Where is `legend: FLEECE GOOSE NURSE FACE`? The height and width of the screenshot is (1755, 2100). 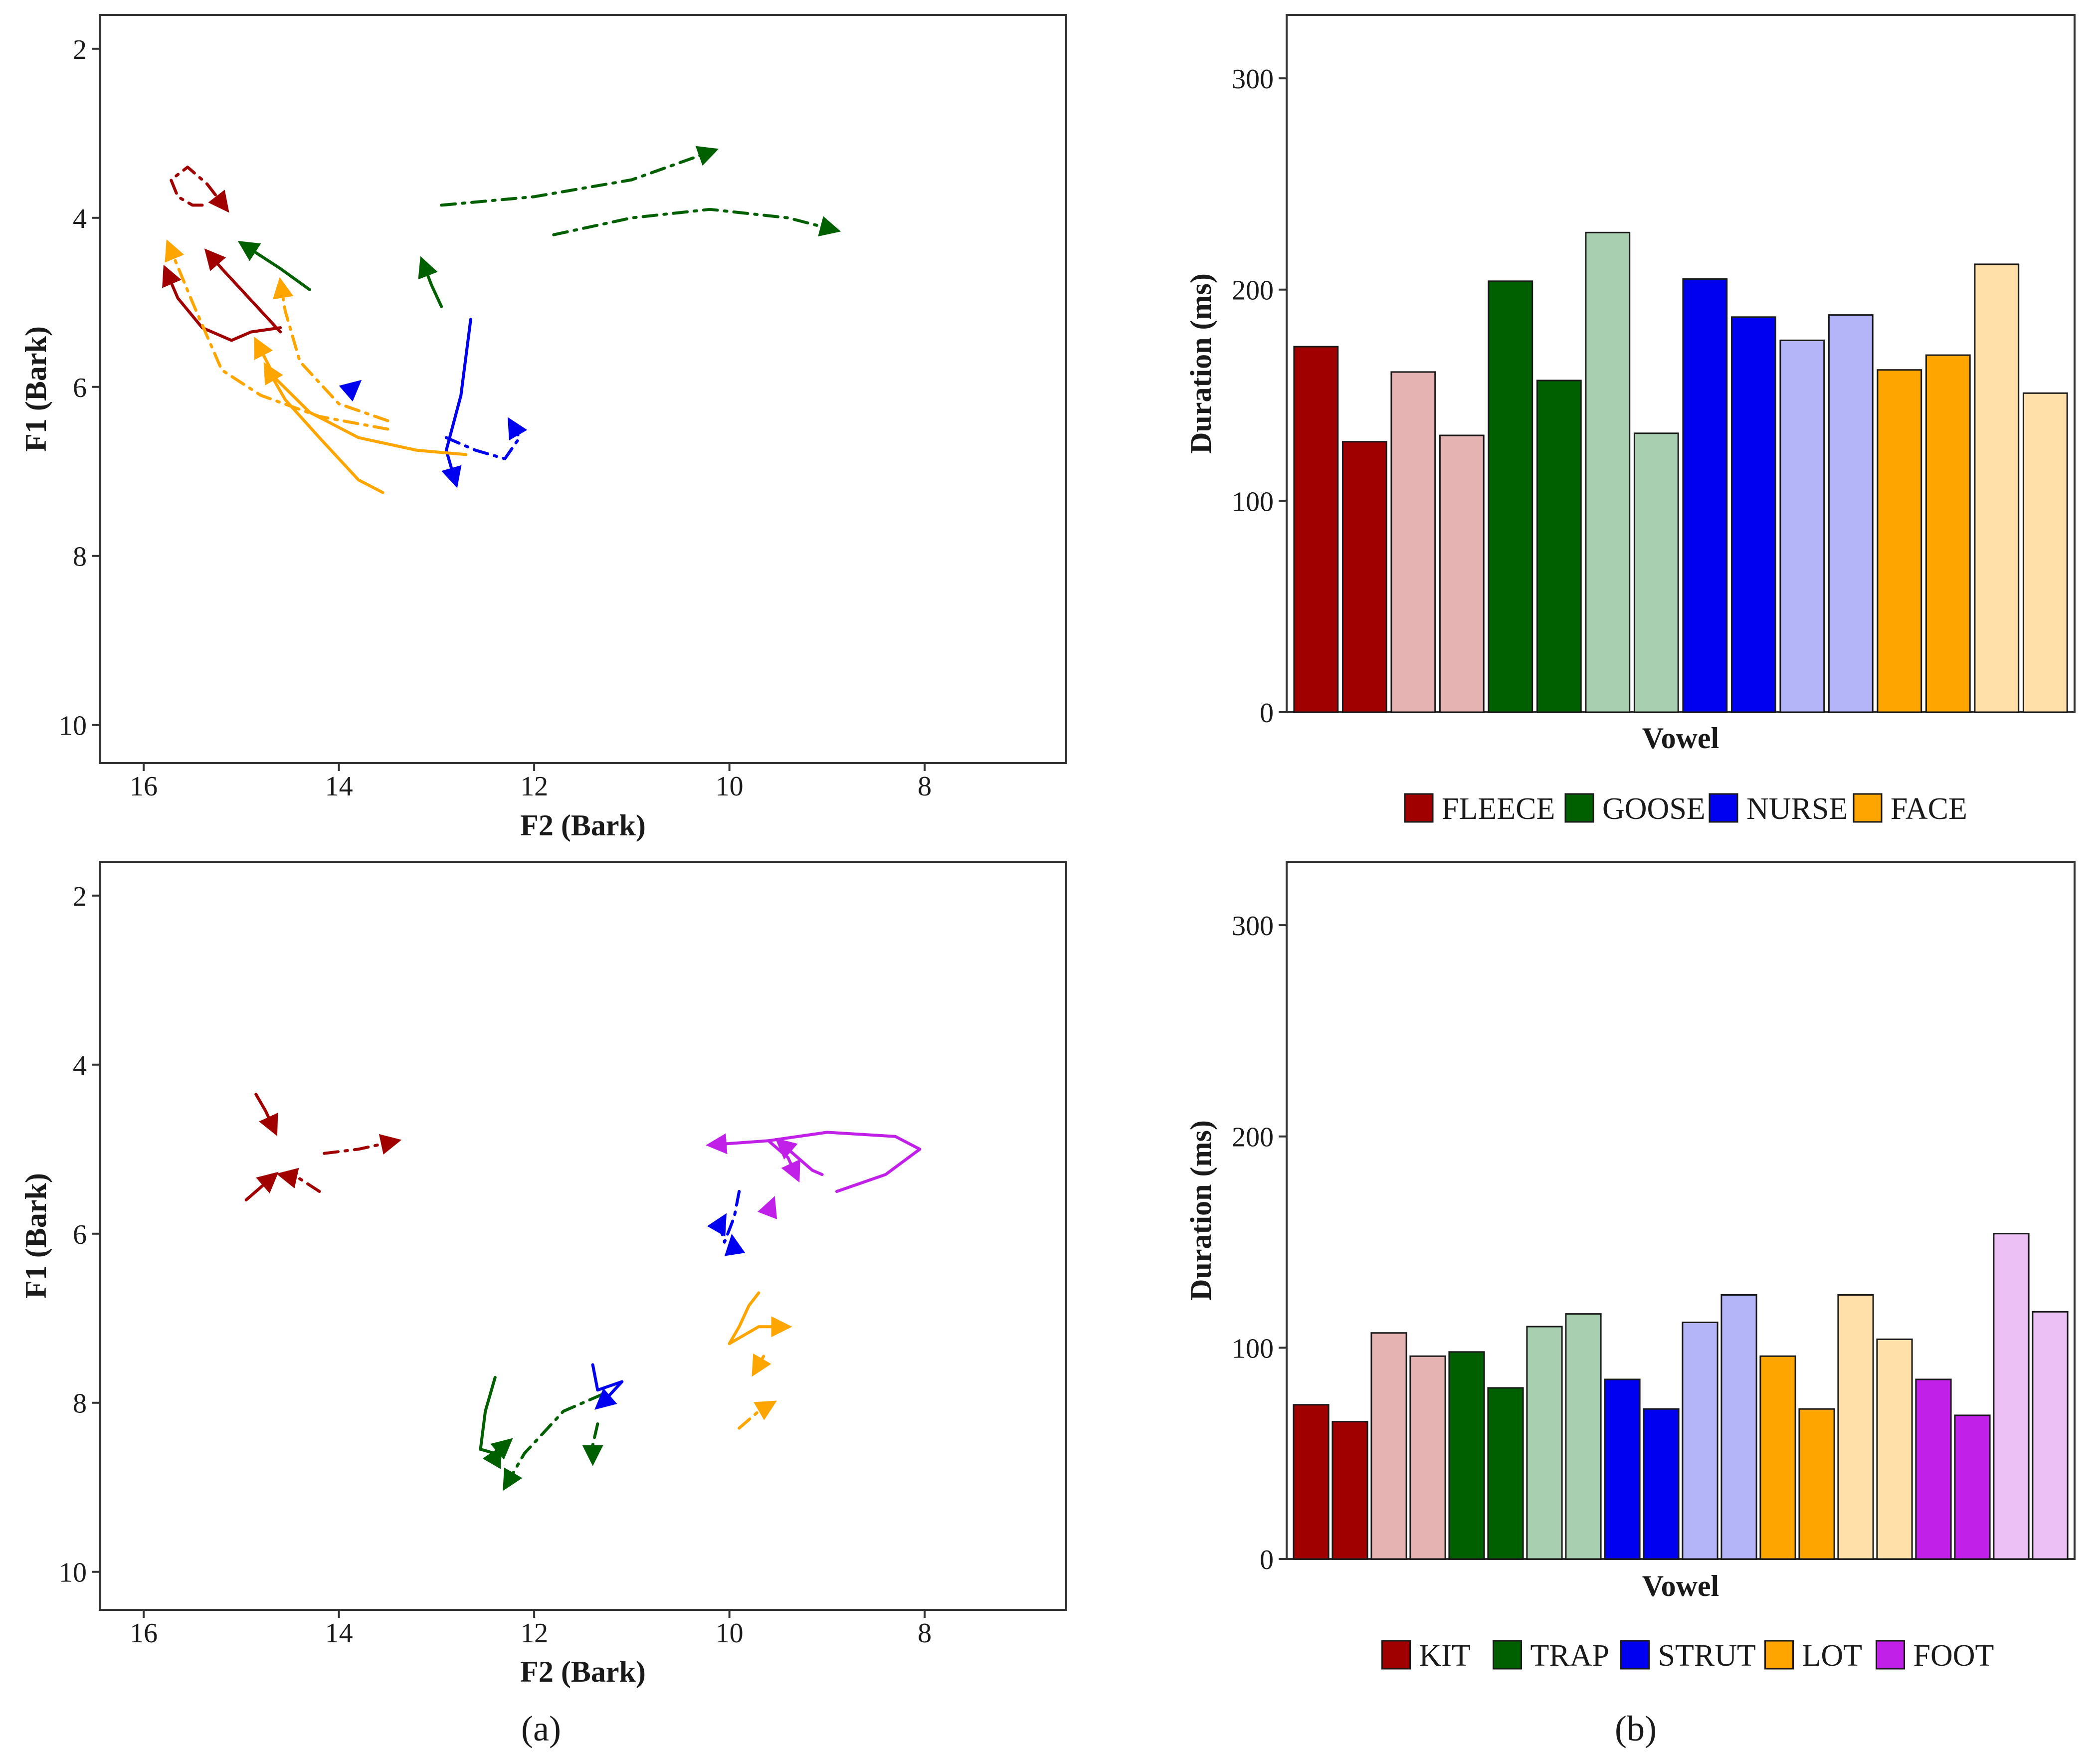 legend: FLEECE GOOSE NURSE FACE is located at coordinates (1685, 809).